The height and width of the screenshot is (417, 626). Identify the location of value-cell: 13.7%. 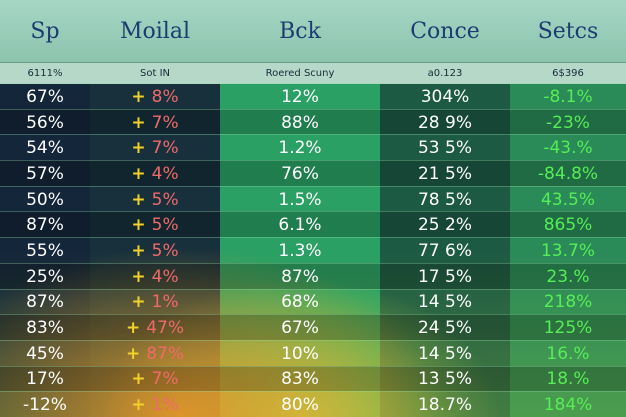
(567, 250).